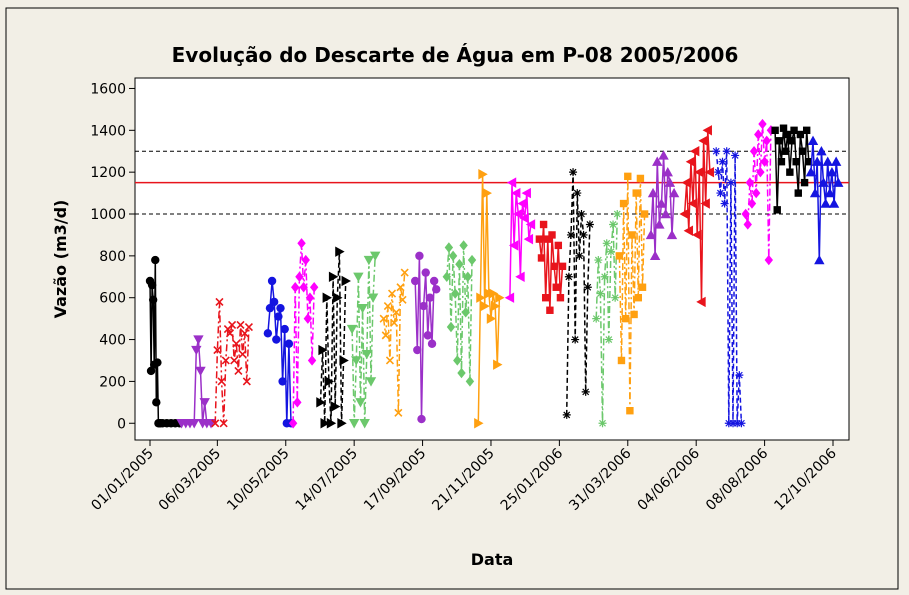 This screenshot has width=909, height=595. I want to click on series-3-line, so click(279, 352).